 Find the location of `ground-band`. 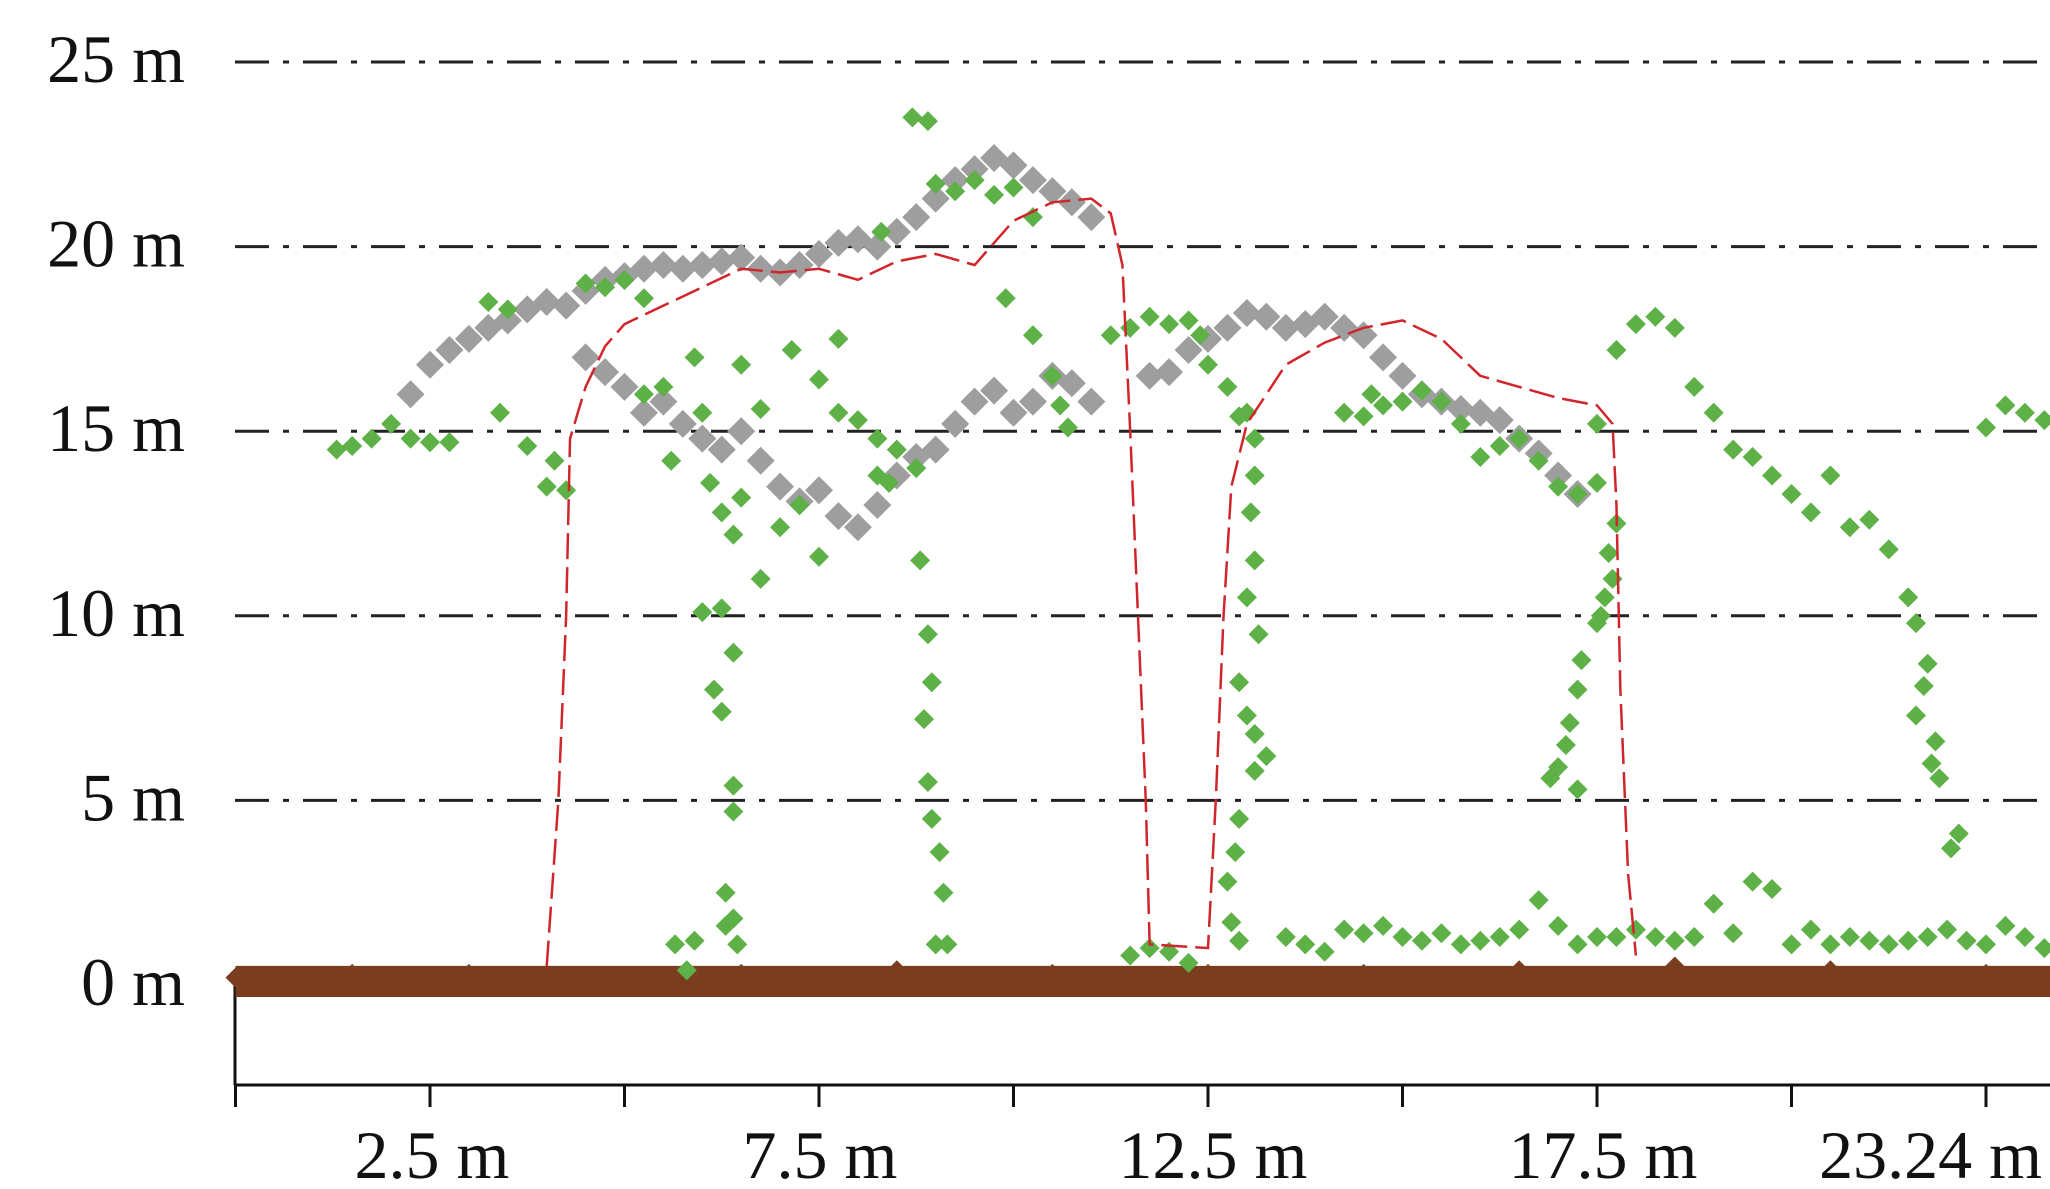

ground-band is located at coordinates (1142, 981).